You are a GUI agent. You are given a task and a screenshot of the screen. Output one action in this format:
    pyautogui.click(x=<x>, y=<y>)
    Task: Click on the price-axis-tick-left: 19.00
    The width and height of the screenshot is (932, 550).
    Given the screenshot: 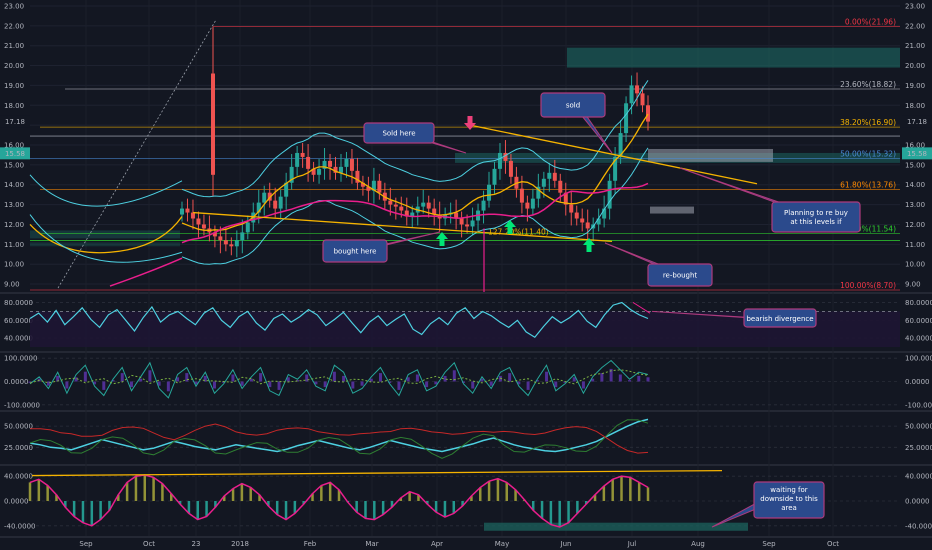 What is the action you would take?
    pyautogui.click(x=14, y=86)
    